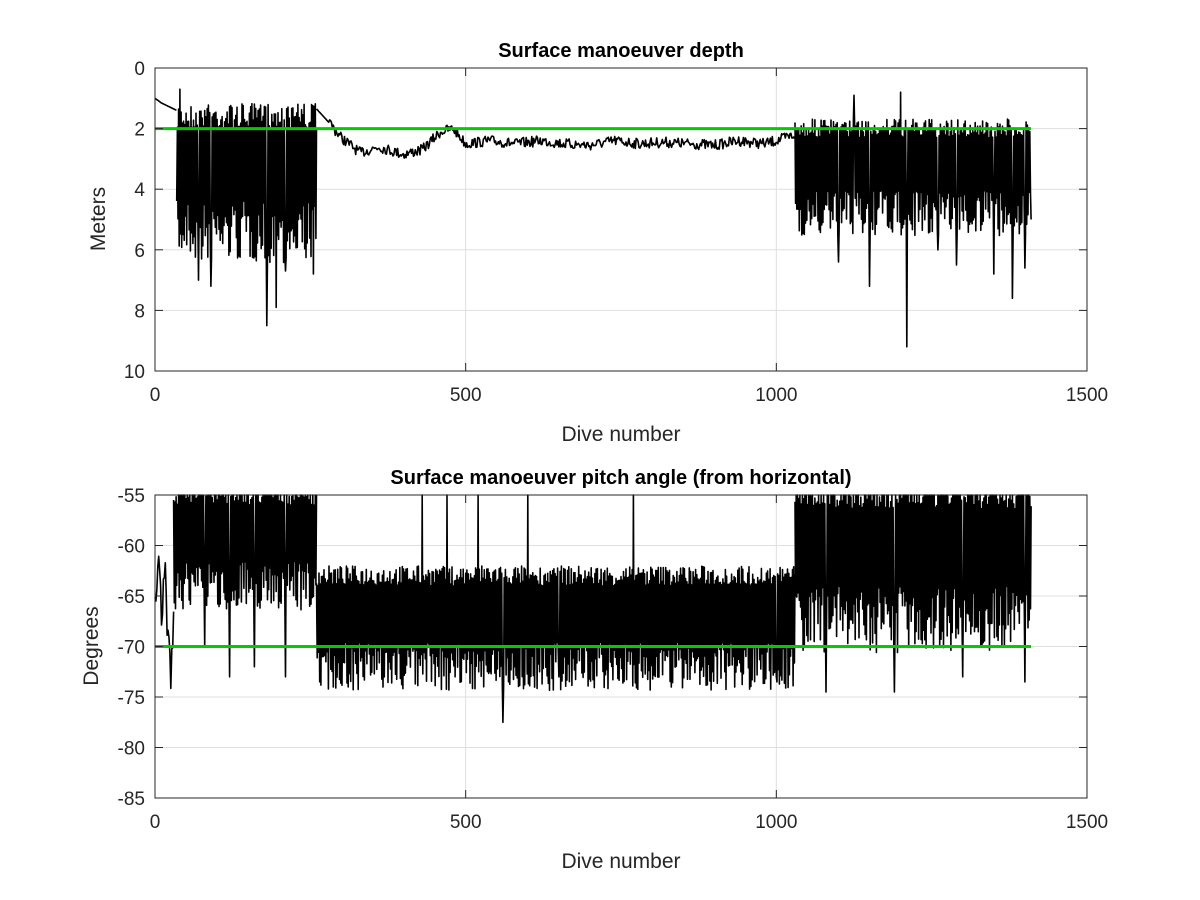 The image size is (1200, 900). I want to click on pitch-y-axis-label: Degrees, so click(91, 645).